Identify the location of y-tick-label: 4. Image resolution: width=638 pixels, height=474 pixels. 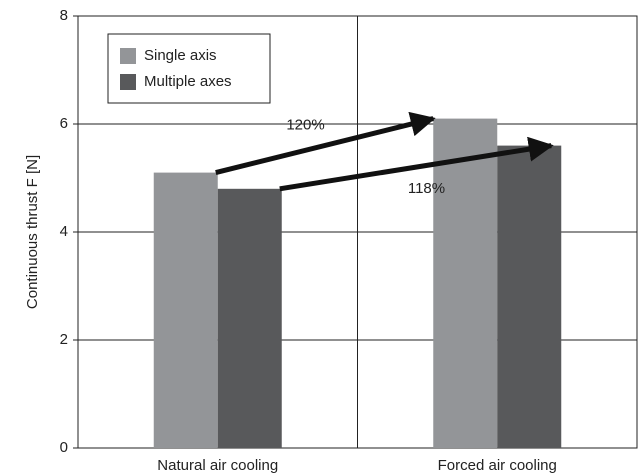
(64, 231).